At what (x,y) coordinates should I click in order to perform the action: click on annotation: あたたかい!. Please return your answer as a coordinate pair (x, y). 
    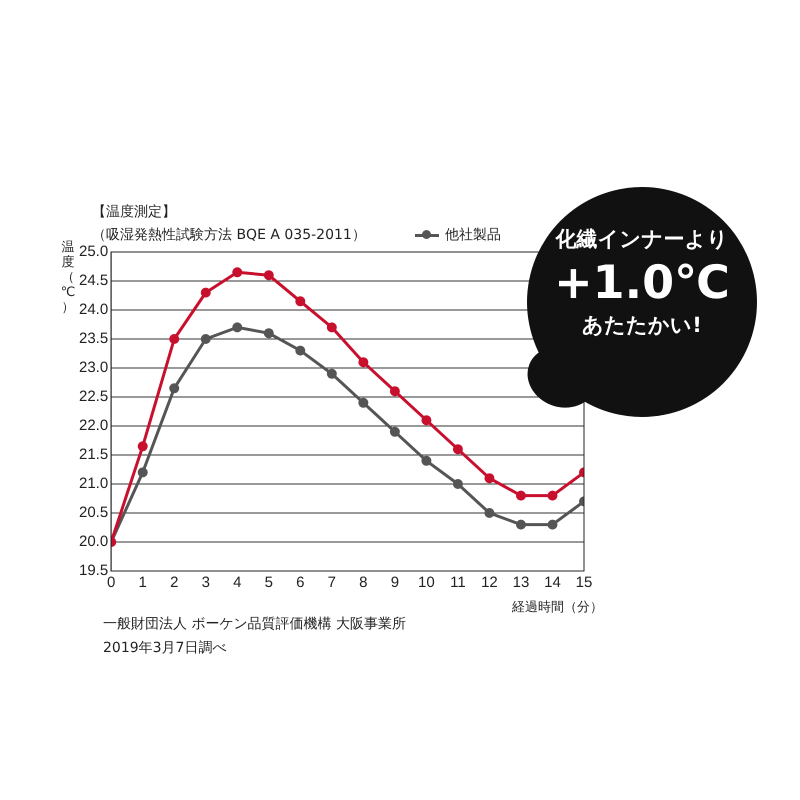
    Looking at the image, I should click on (642, 325).